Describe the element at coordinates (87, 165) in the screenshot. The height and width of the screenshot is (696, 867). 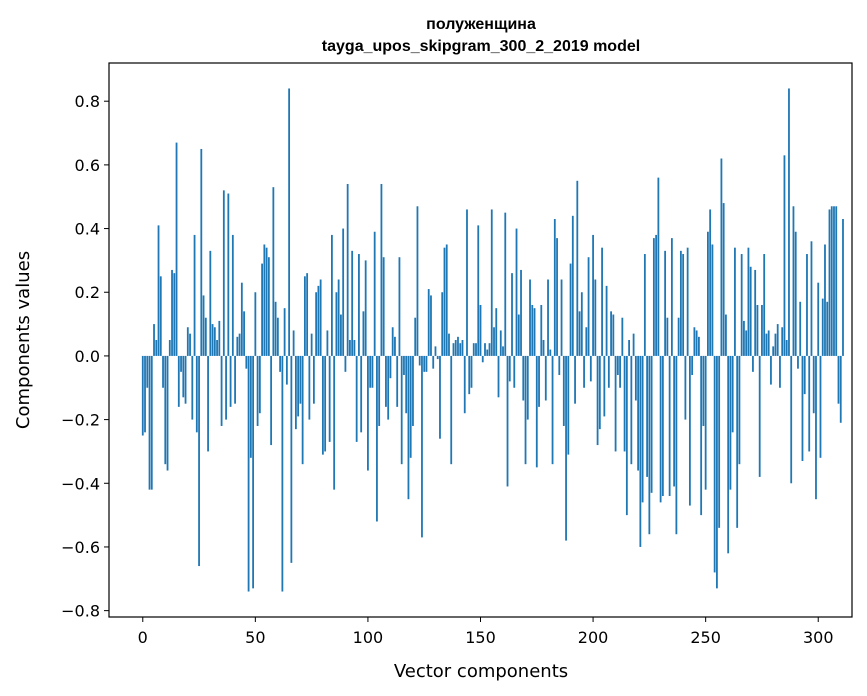
I see `y-tick-label: 0.6` at that location.